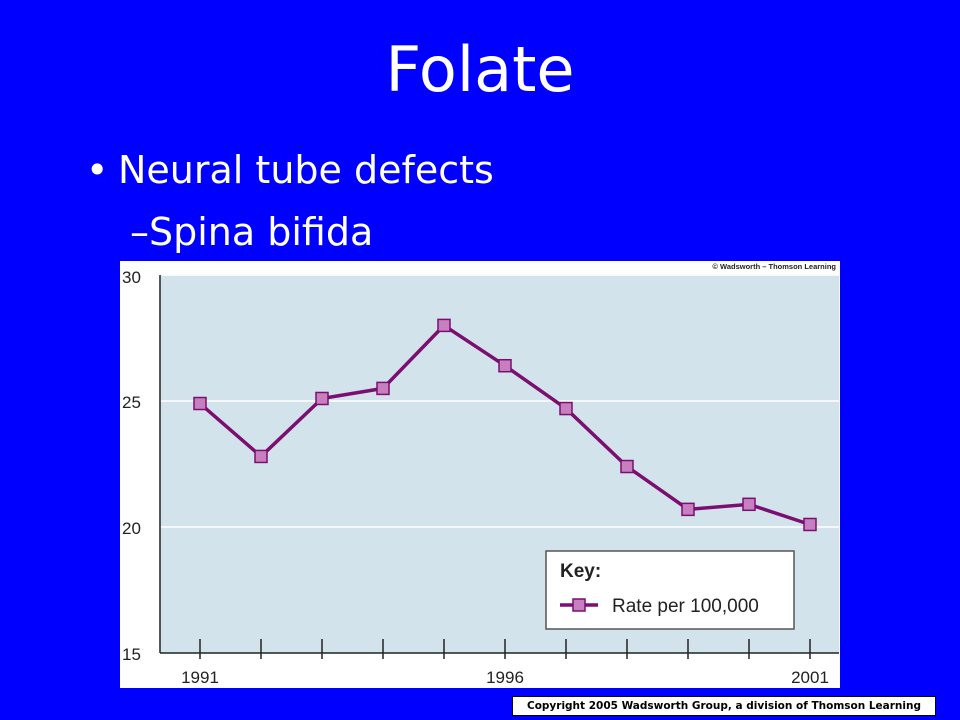 This screenshot has width=960, height=720. Describe the element at coordinates (131, 654) in the screenshot. I see `y-tick-label: 15` at that location.